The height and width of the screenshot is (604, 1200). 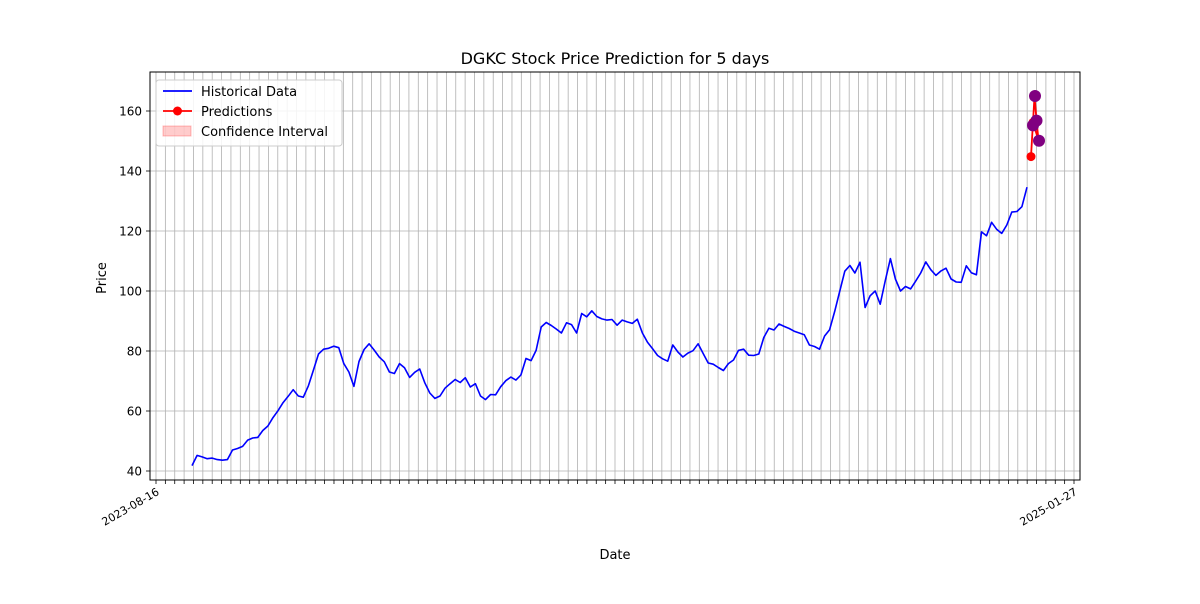 I want to click on y-axis-label: Price, so click(x=102, y=278).